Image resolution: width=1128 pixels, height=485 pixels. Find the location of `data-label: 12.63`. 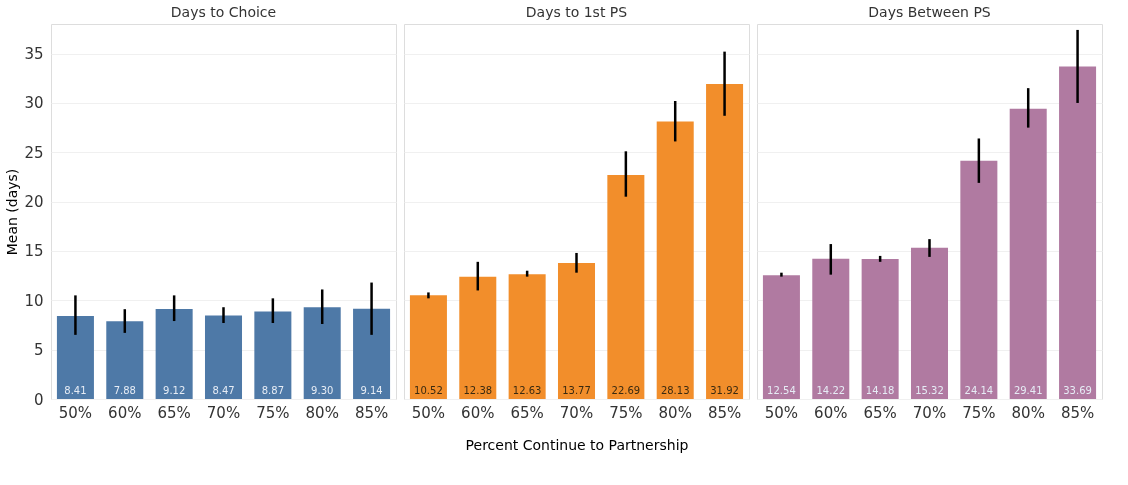

data-label: 12.63 is located at coordinates (527, 390).